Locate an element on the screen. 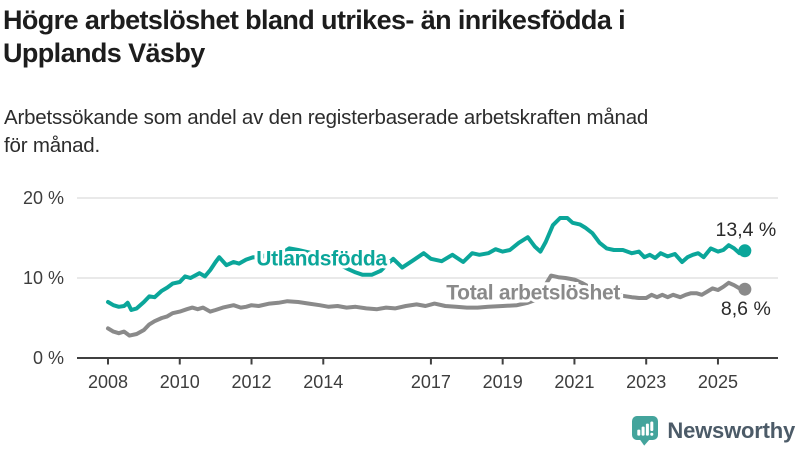 The height and width of the screenshot is (450, 800). y-tick-label: 20 % is located at coordinates (43, 198).